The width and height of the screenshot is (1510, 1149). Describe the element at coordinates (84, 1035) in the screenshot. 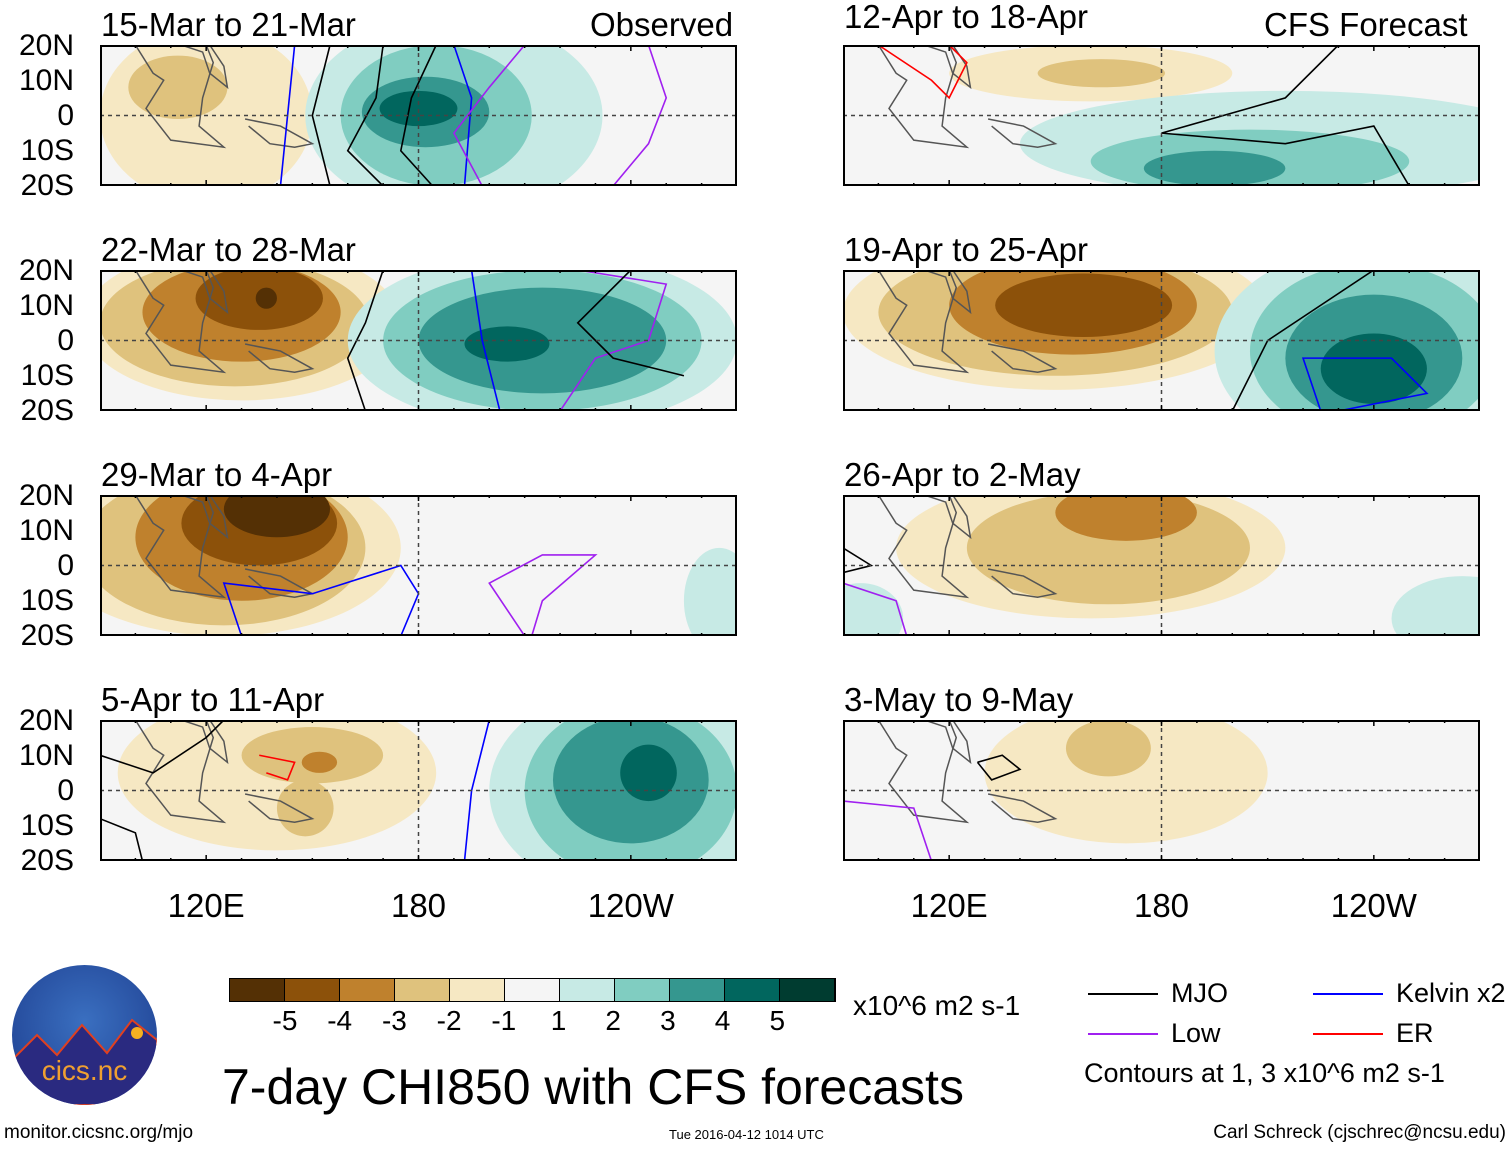

I see `cics-logo: cics.nc` at that location.